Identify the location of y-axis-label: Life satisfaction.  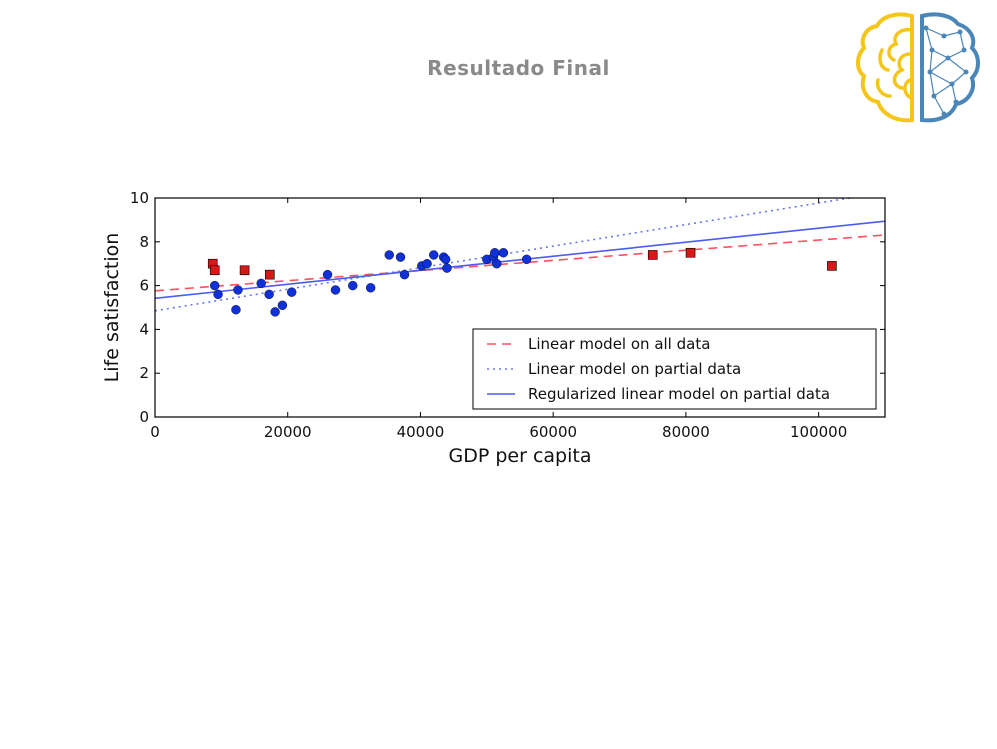
(112, 308).